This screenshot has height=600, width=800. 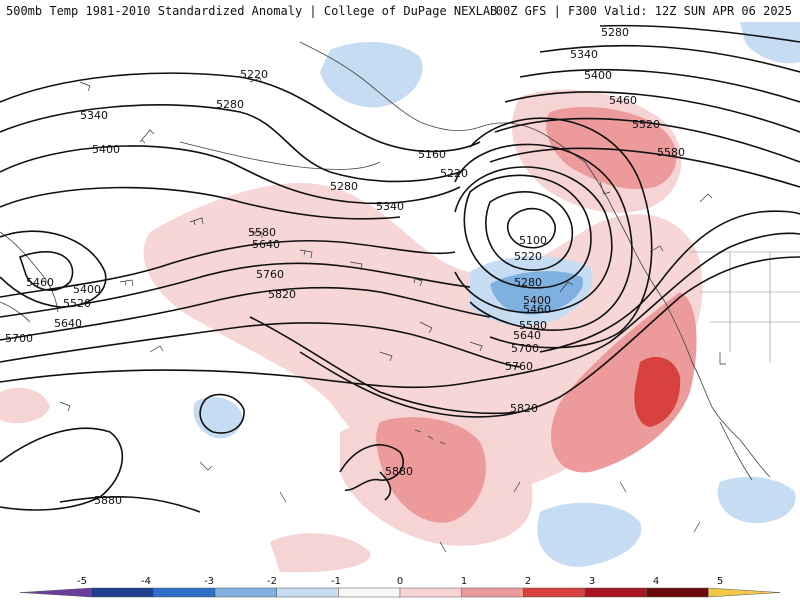 What do you see at coordinates (657, 392) in the screenshot?
I see `very-strong-positive-anomaly` at bounding box center [657, 392].